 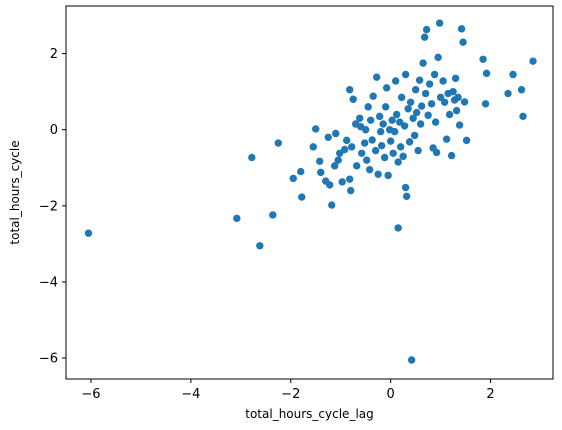 I want to click on y-tick-label: −2, so click(x=48, y=206).